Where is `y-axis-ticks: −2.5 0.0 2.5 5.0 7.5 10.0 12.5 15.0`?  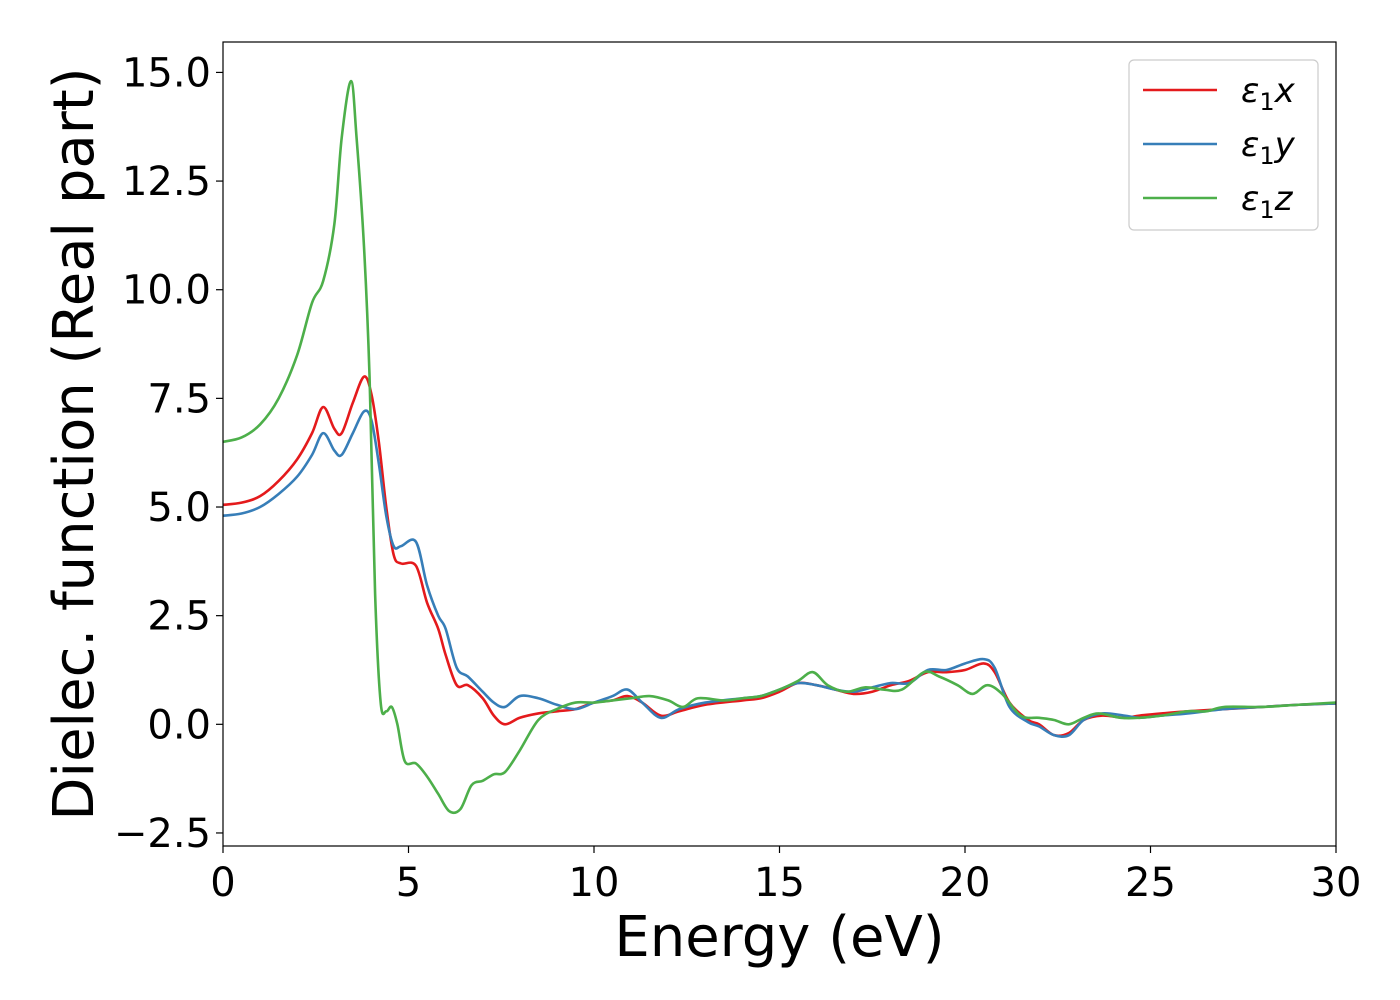 y-axis-ticks: −2.5 0.0 2.5 5.0 7.5 10.0 12.5 15.0 is located at coordinates (168, 453).